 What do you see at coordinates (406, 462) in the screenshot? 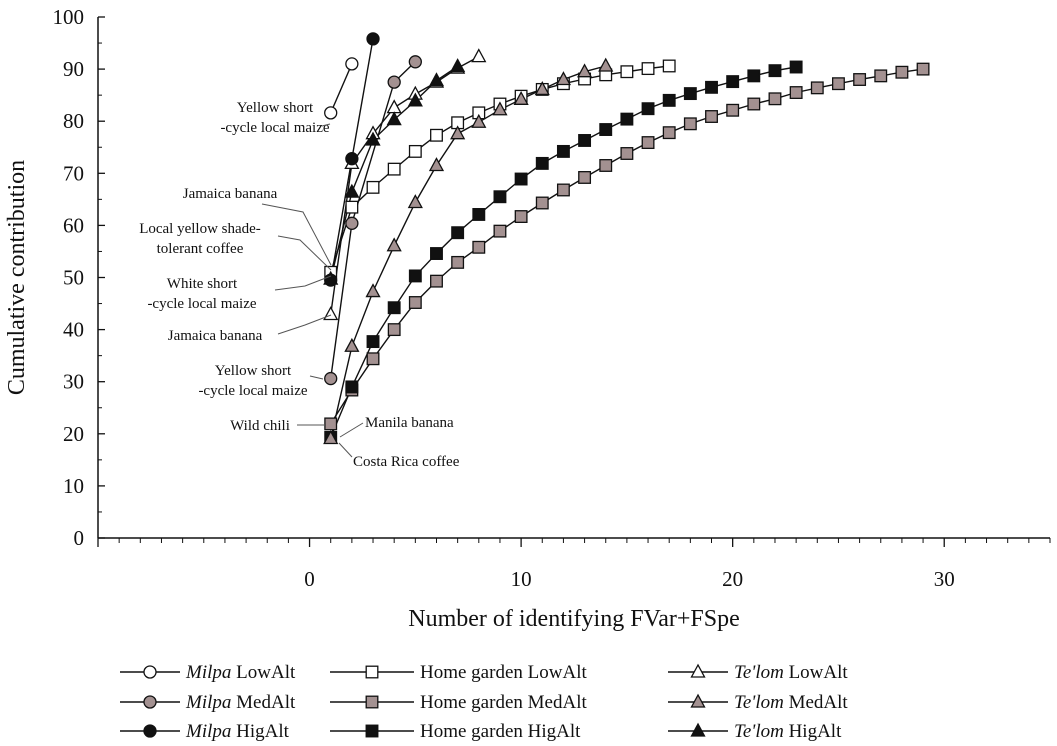
I see `annotation-line: Costa Rica coffee` at bounding box center [406, 462].